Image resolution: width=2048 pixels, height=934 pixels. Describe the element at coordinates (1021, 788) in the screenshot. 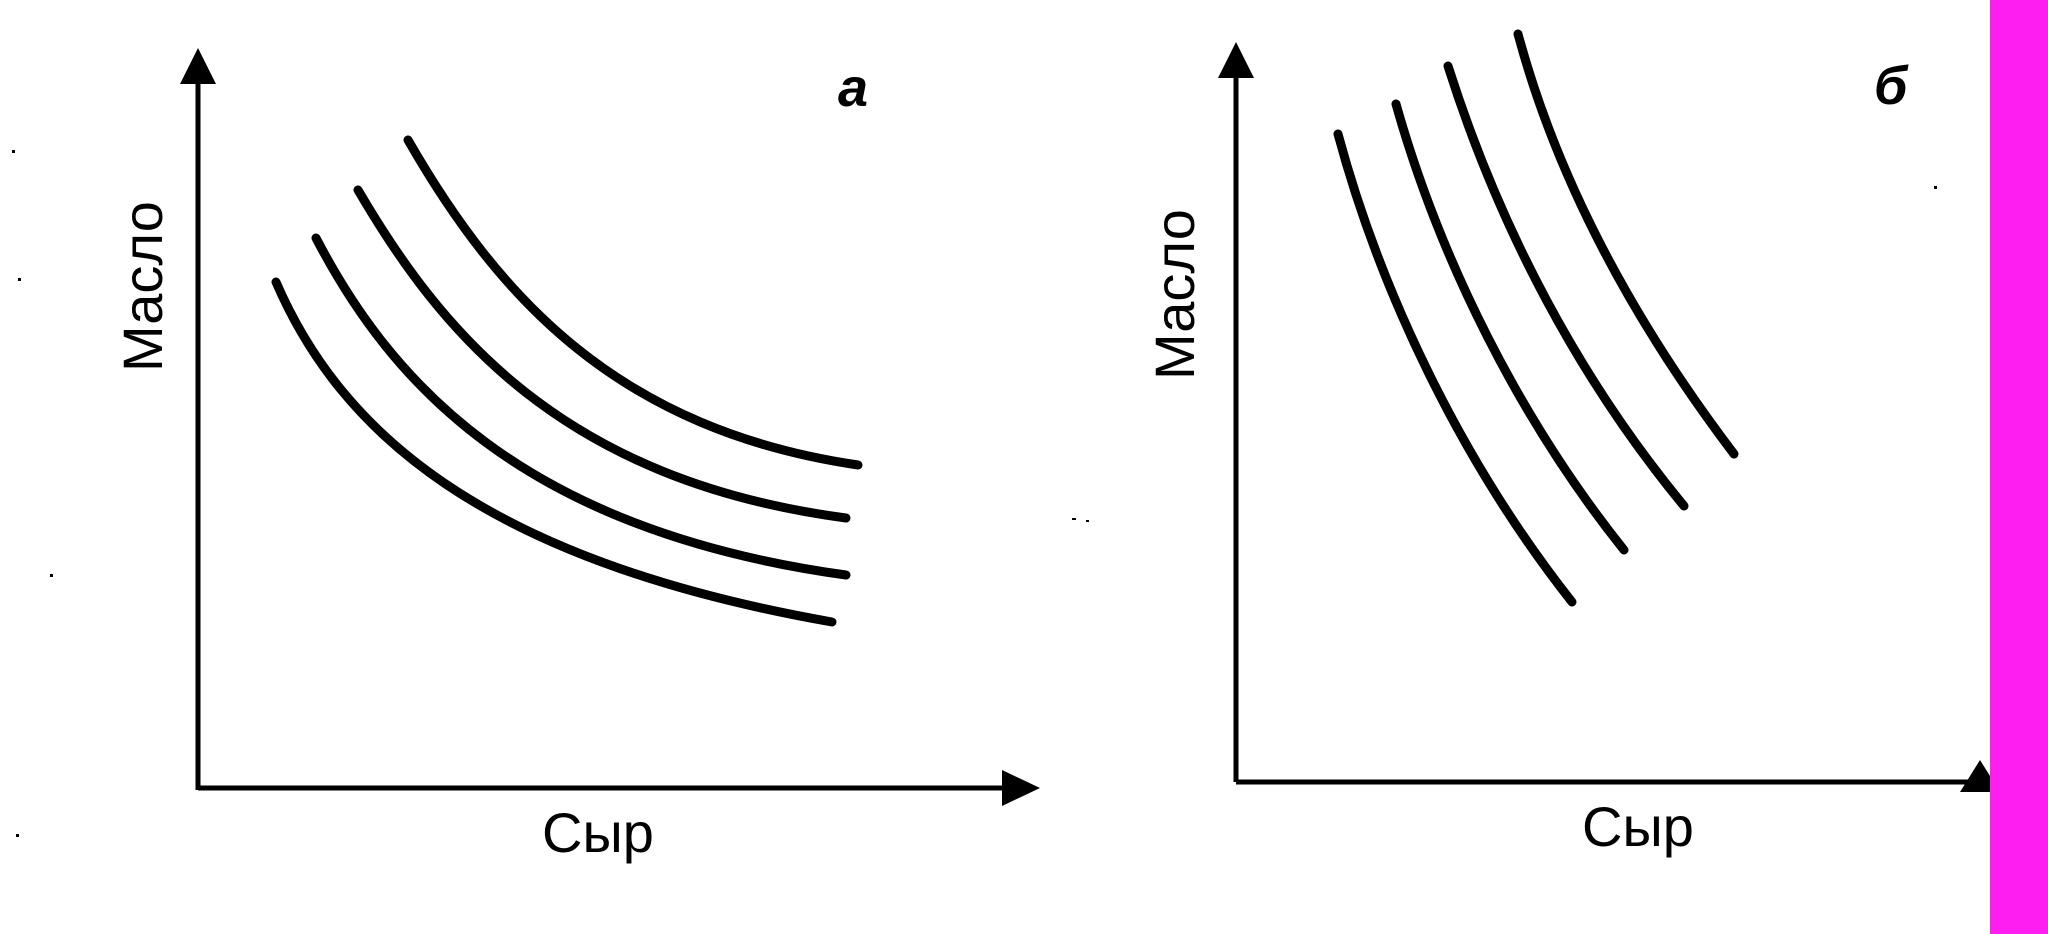

I see `panel-a-x-arrow` at that location.